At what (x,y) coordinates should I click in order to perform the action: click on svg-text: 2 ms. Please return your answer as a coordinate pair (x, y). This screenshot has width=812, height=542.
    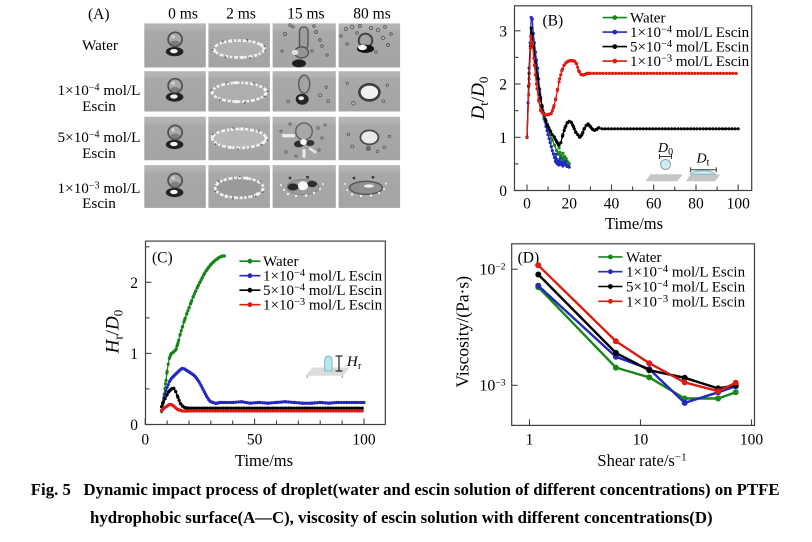
    Looking at the image, I should click on (241, 14).